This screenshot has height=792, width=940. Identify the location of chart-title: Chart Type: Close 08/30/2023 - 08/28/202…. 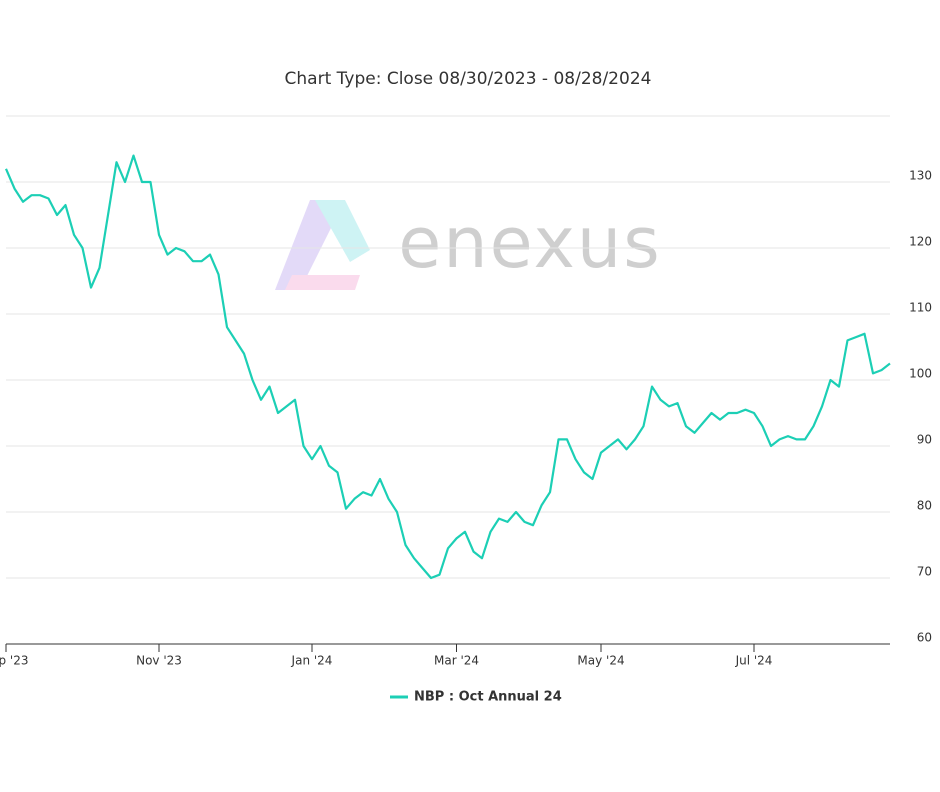
(468, 79).